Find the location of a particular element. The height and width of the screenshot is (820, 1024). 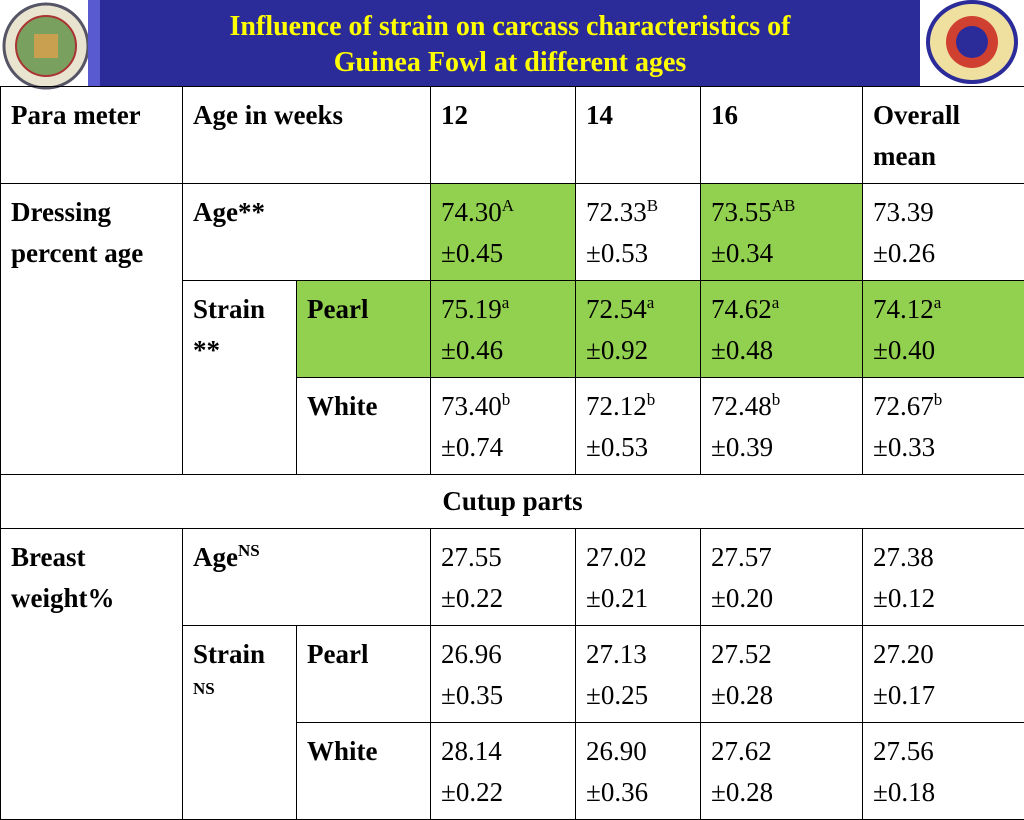

value-cell: 27.55 ±0.22 is located at coordinates (503, 577).